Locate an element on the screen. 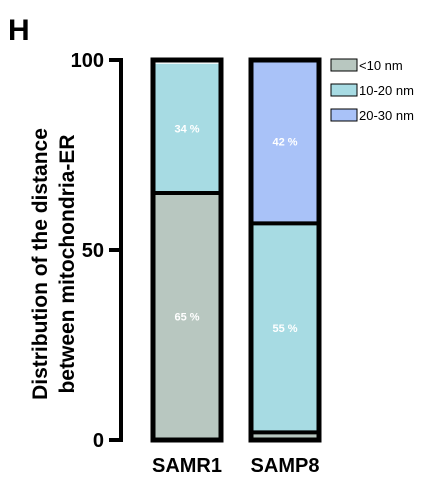 The image size is (438, 486). data-label-SAMR1-<10 nm: 65 % is located at coordinates (186, 318).